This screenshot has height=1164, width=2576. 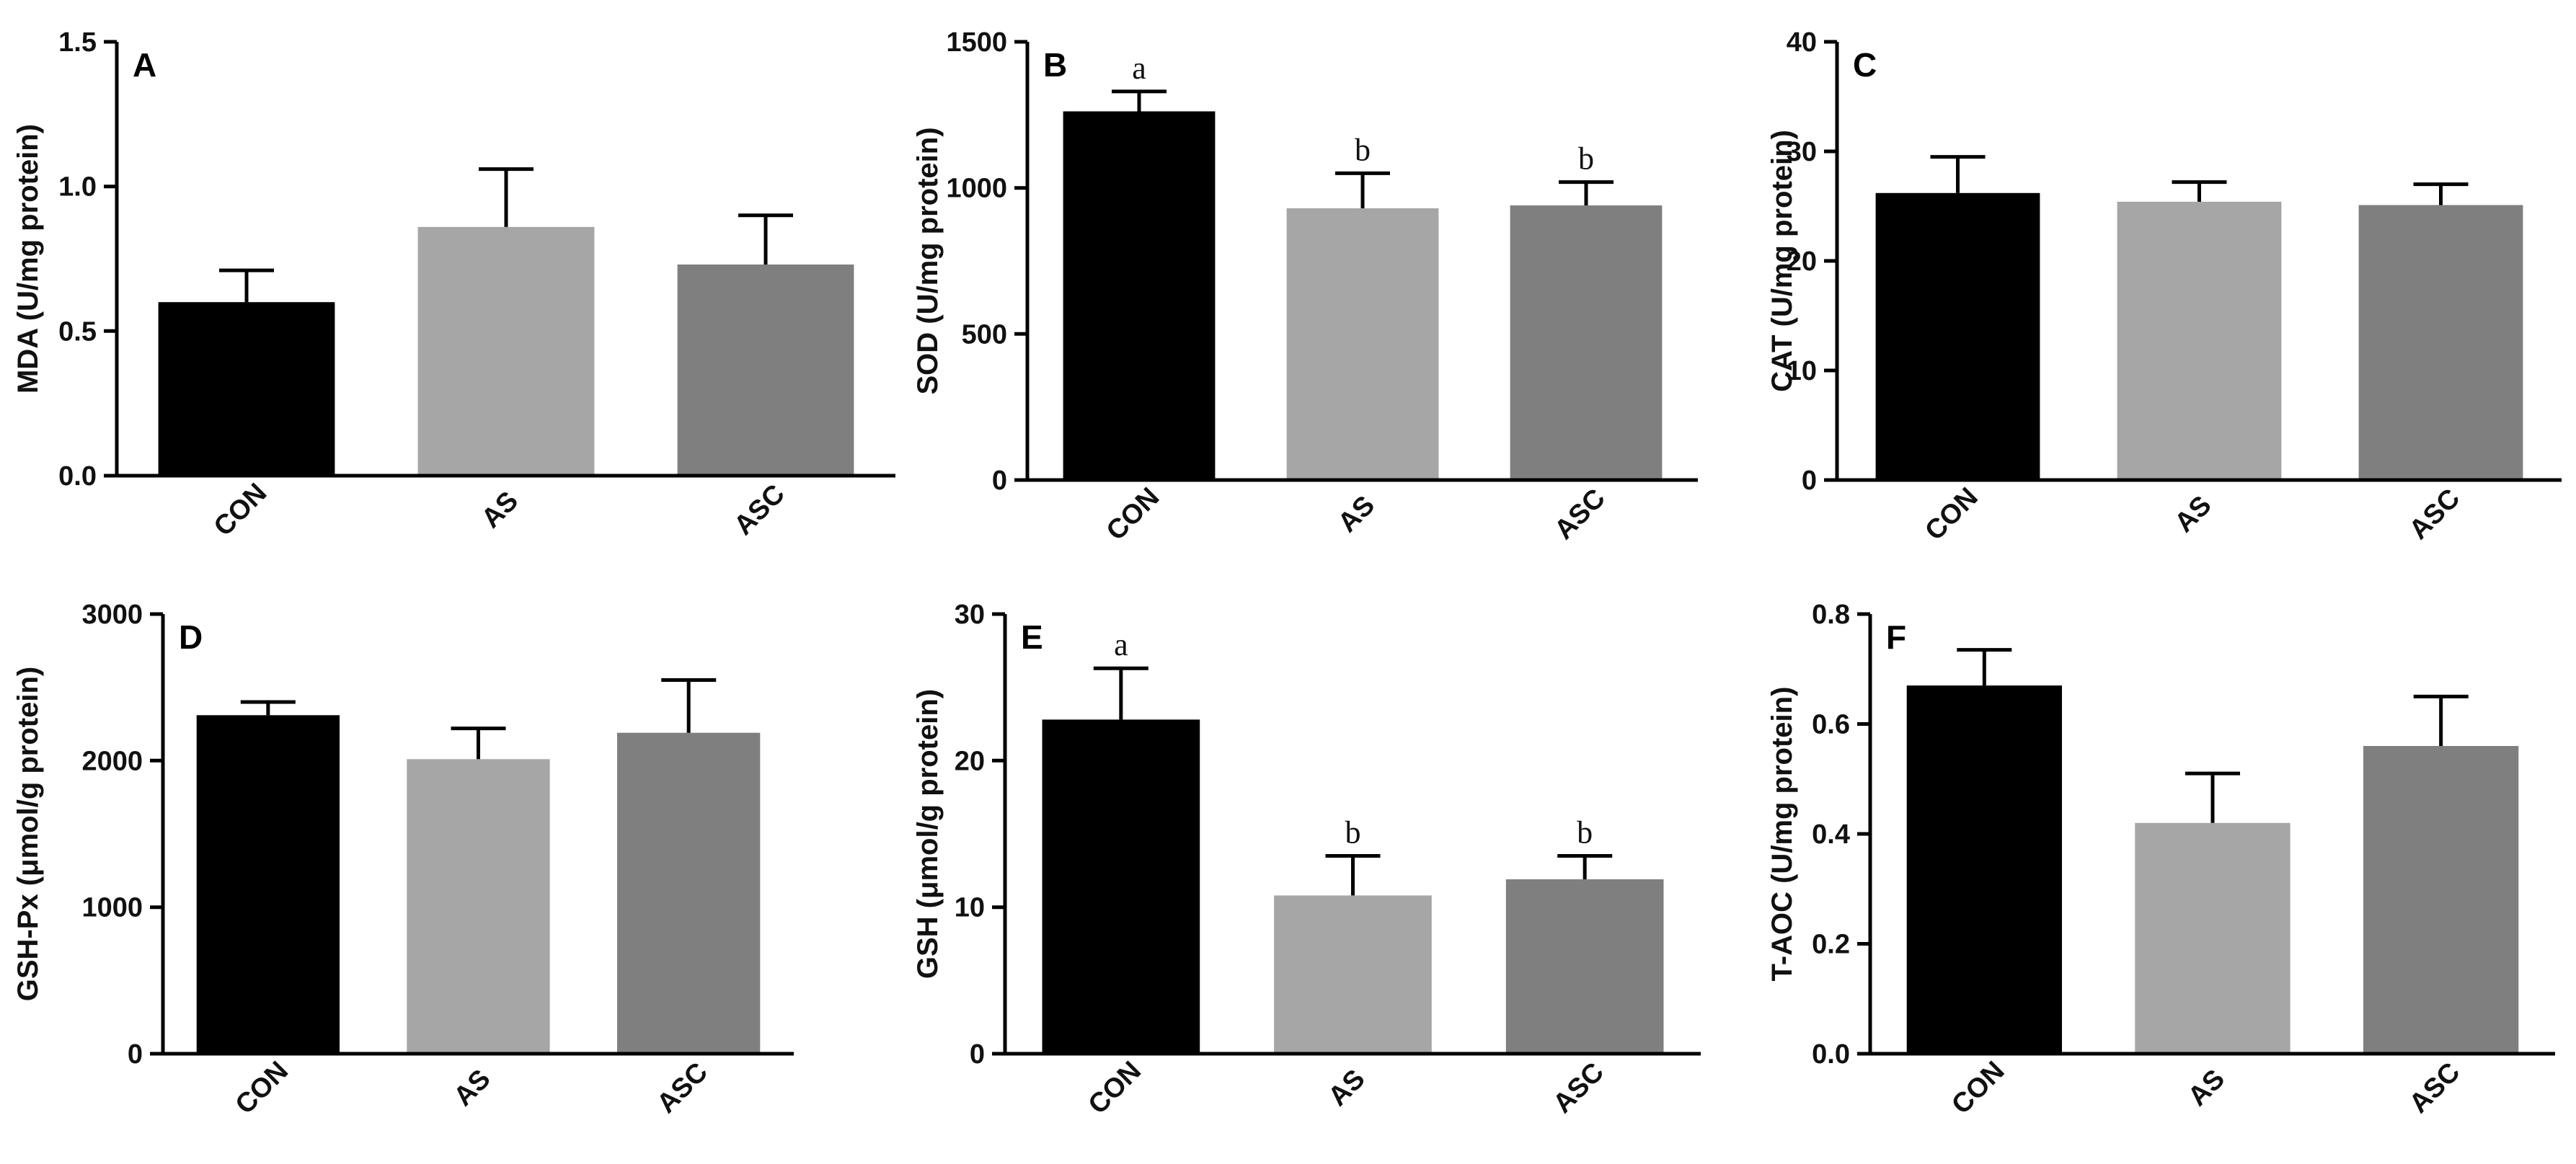 I want to click on y-tick-label: 0.4, so click(x=1831, y=834).